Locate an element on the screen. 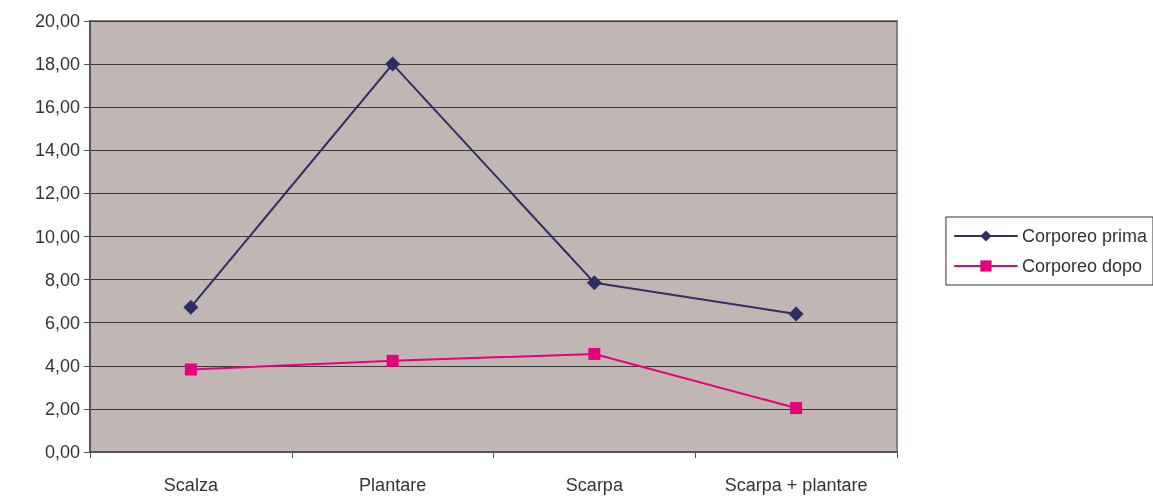  y-tick-label: 2,00 is located at coordinates (62, 408).